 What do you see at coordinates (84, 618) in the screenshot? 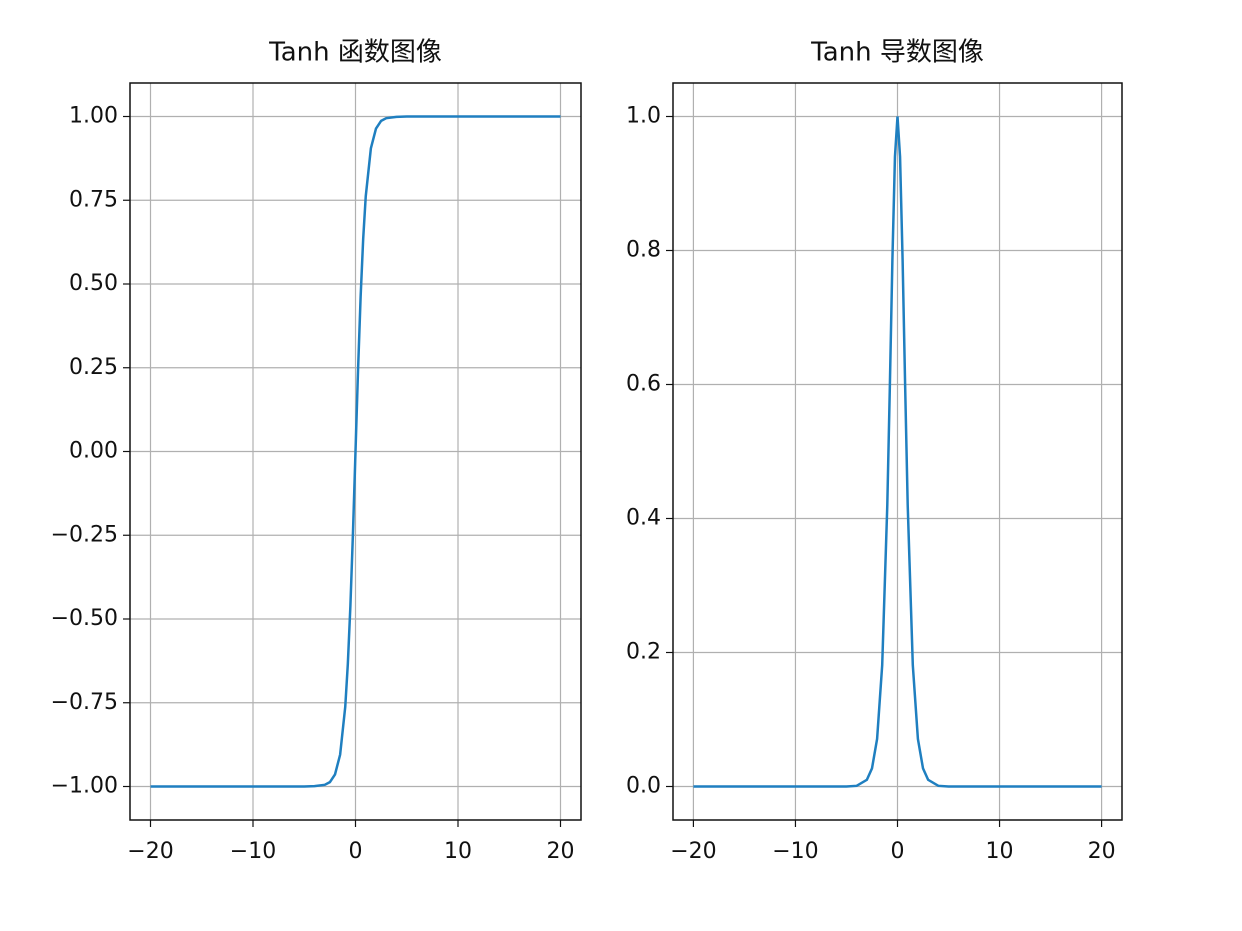
I see `y-tick-label: −0.50` at bounding box center [84, 618].